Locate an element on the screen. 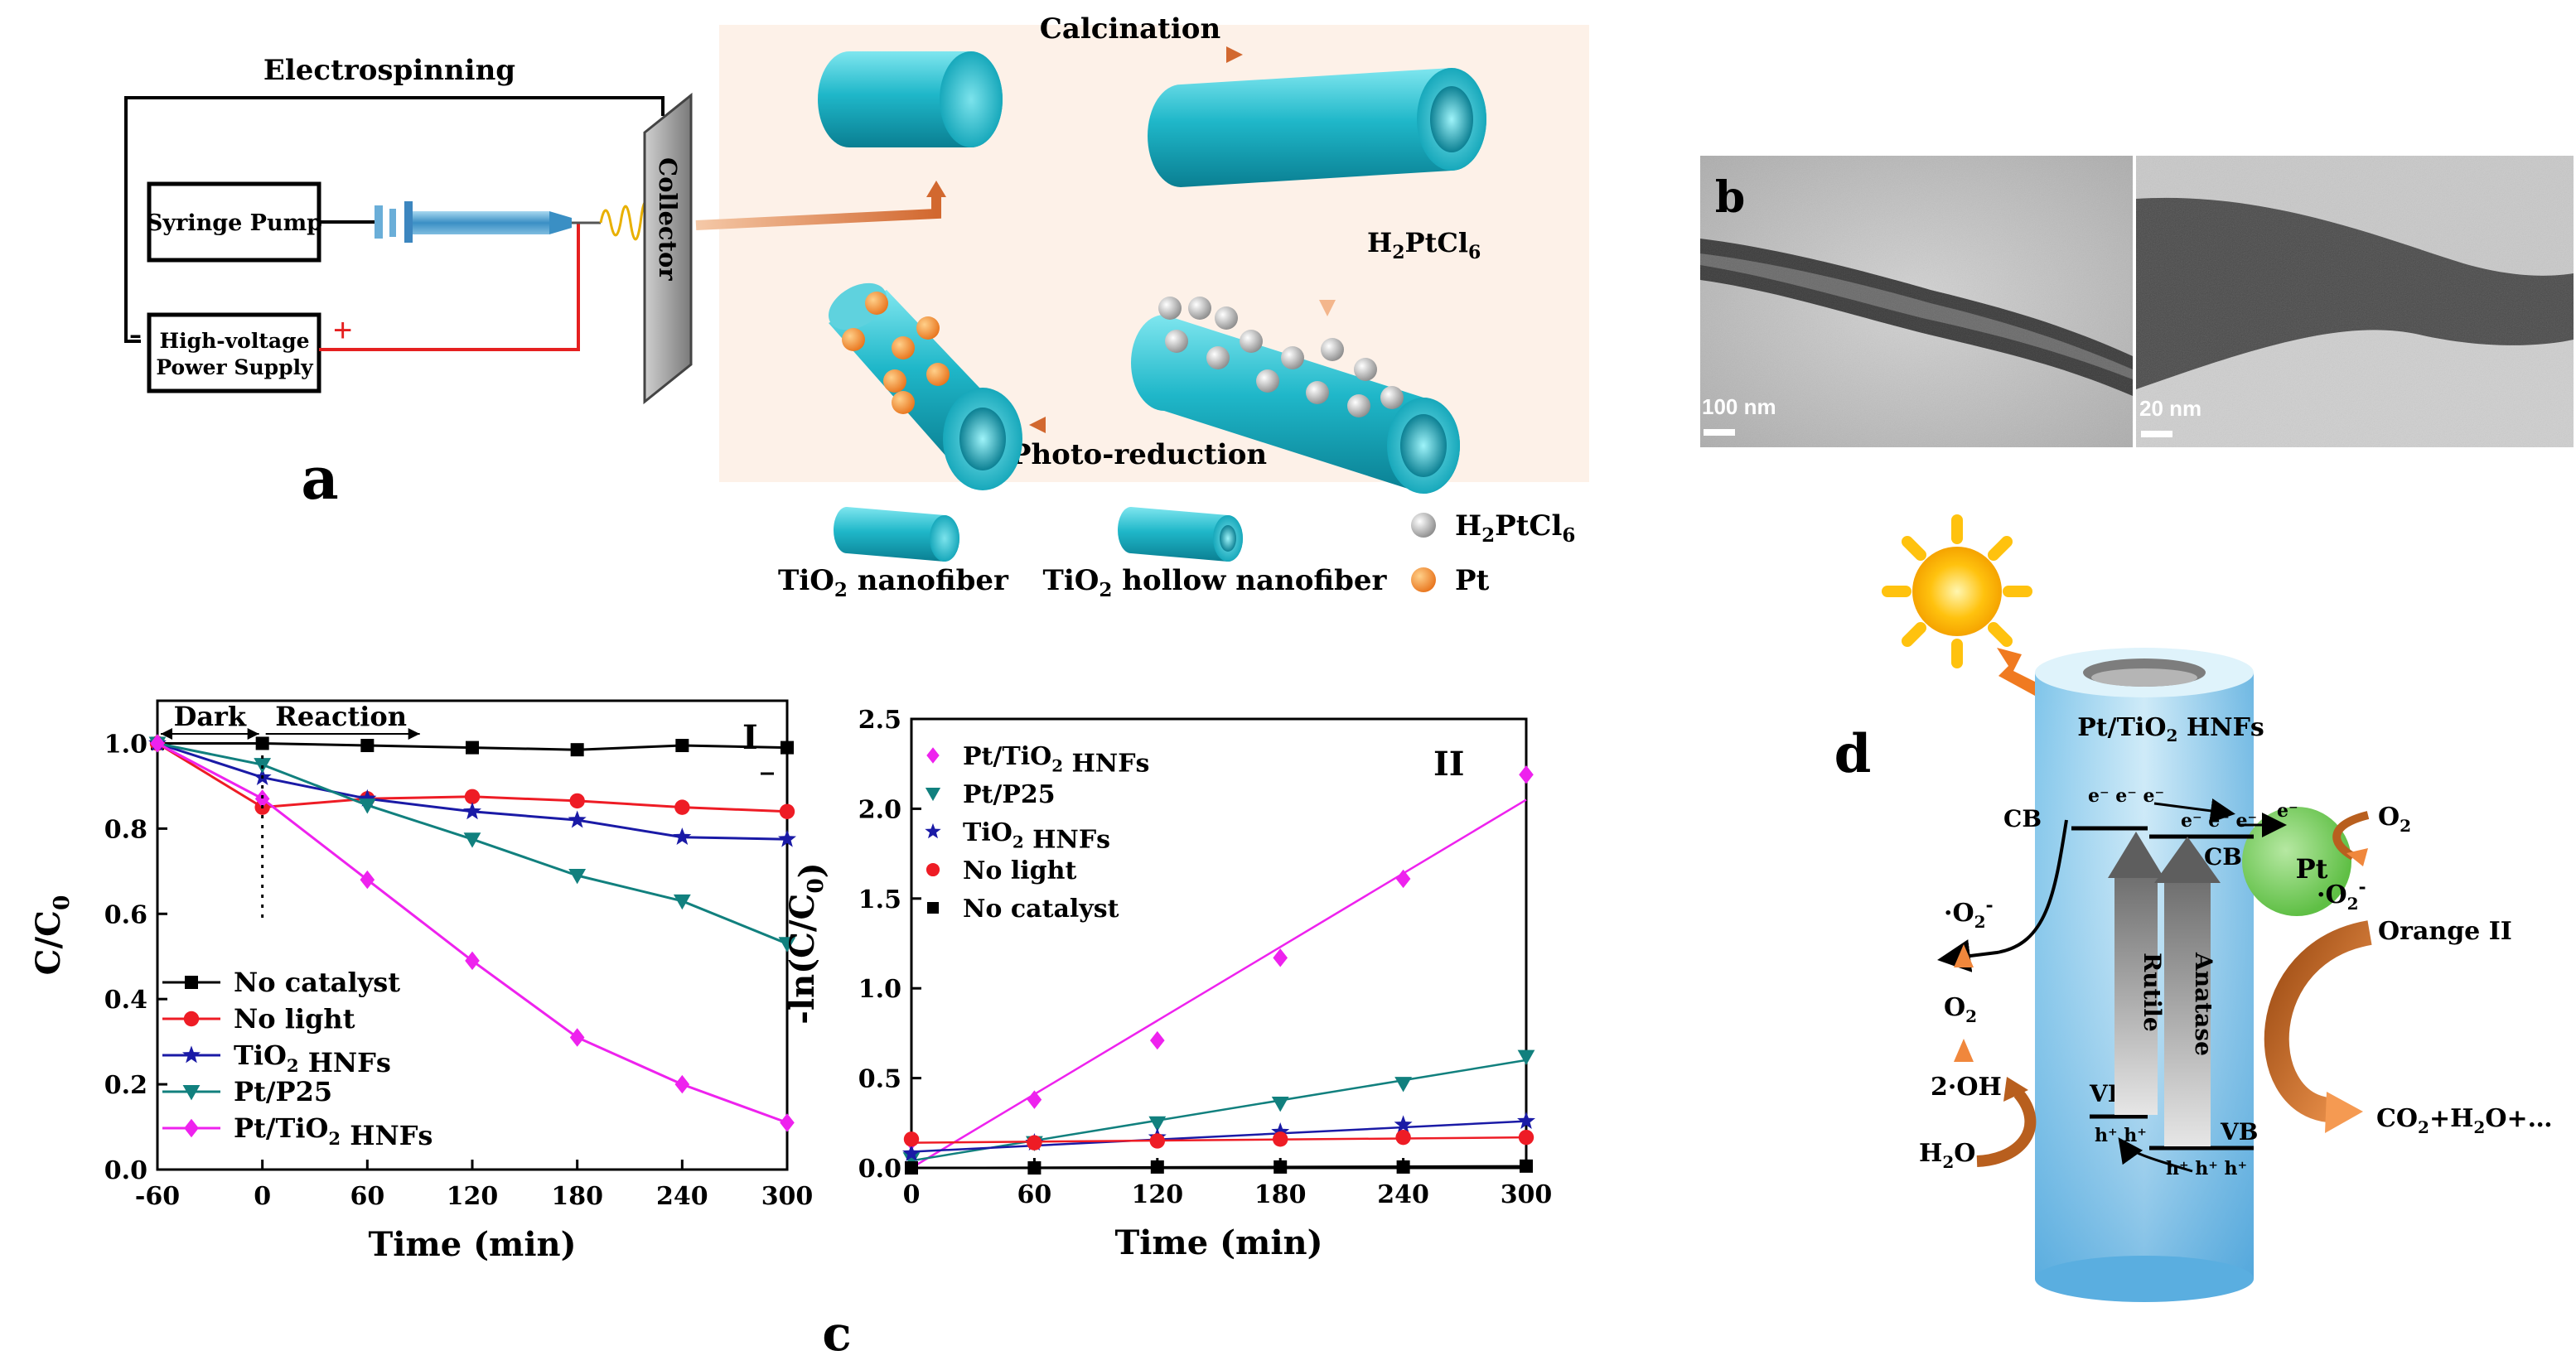 Image resolution: width=2576 pixels, height=1370 pixels. electrons-anatase: e⁻ e⁻ e⁻ is located at coordinates (2219, 821).